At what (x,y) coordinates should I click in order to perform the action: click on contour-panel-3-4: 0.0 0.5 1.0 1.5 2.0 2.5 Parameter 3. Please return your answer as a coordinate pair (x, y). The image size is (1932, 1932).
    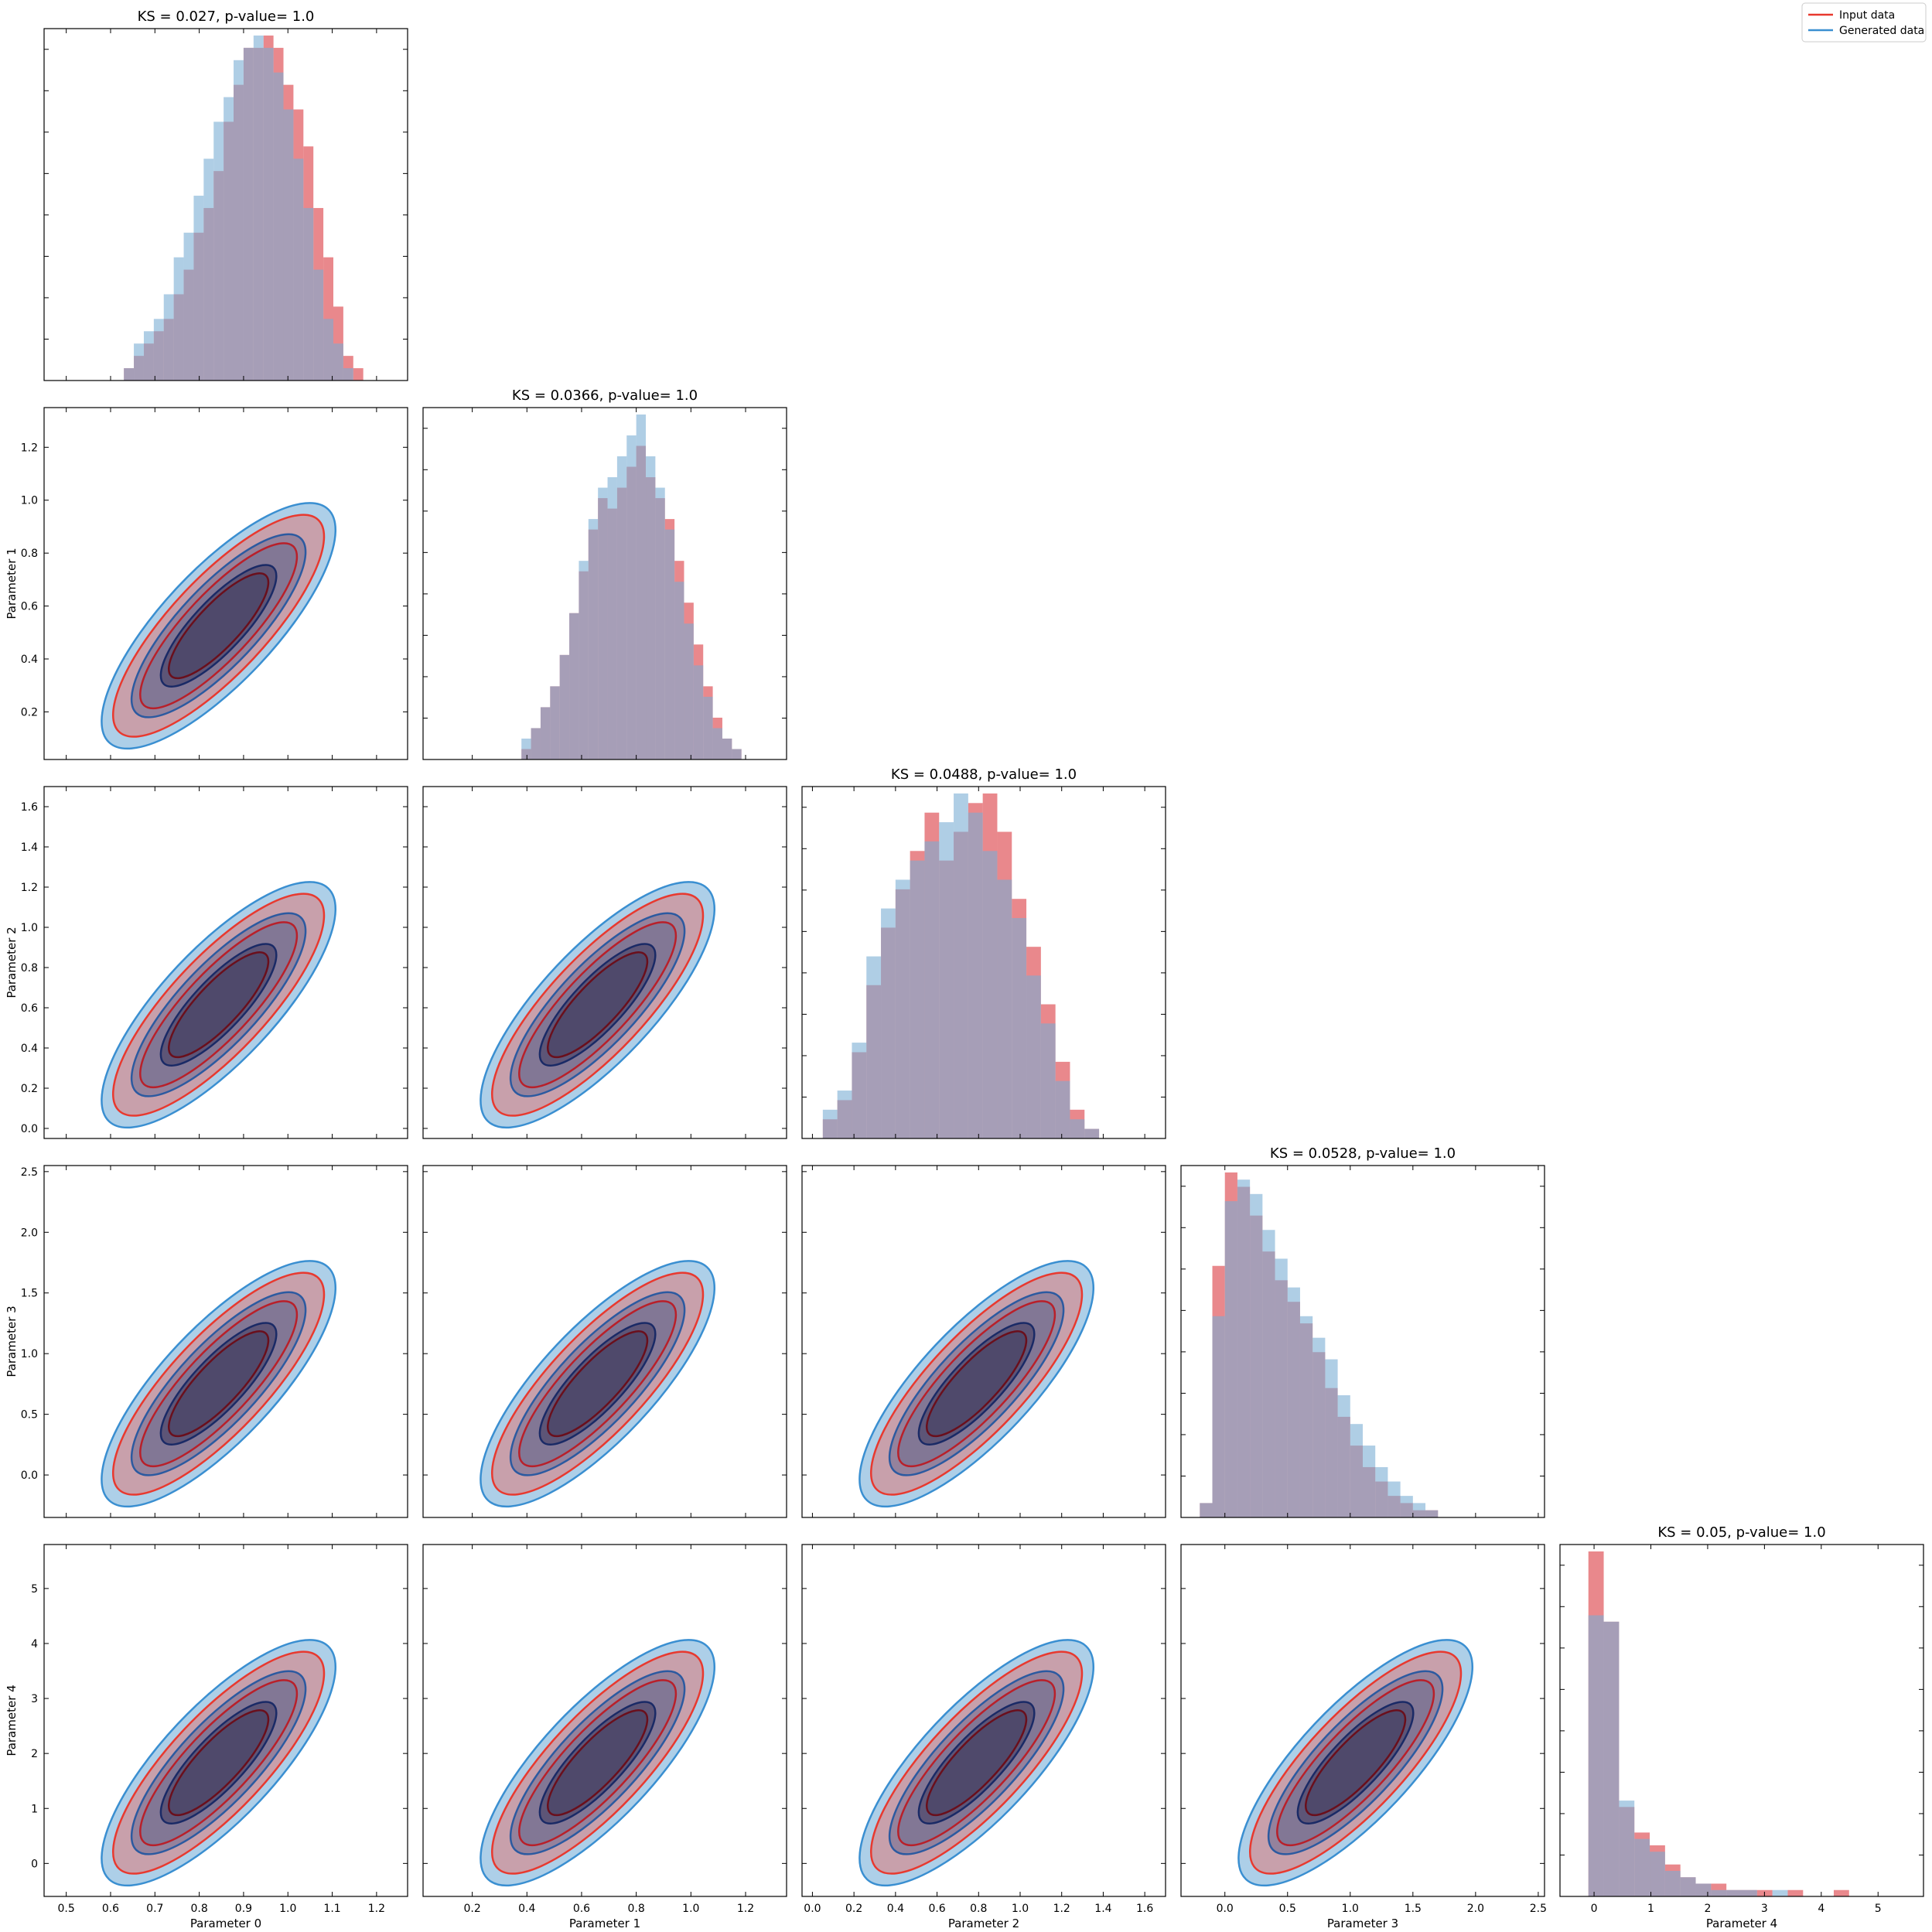
    Looking at the image, I should click on (1363, 1737).